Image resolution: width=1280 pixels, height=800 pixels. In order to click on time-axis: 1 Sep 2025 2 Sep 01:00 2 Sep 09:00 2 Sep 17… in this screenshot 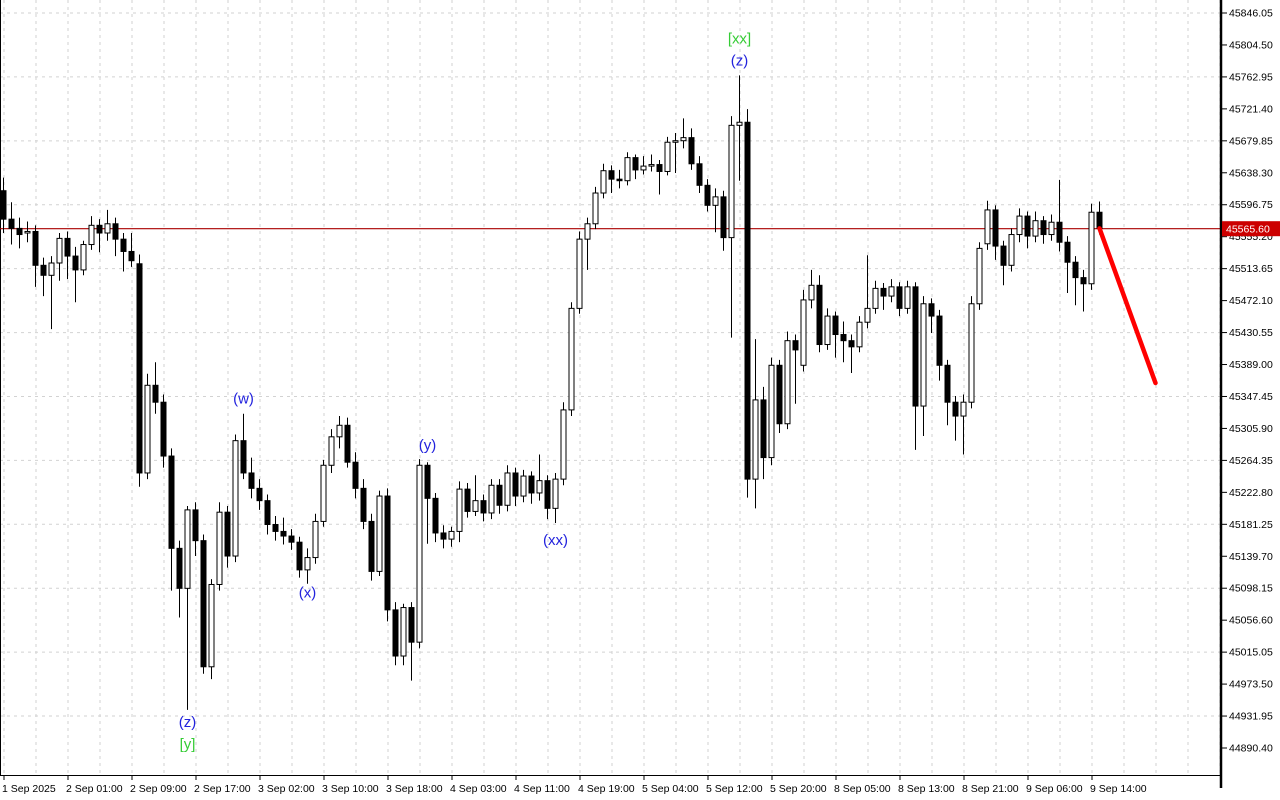, I will do `click(574, 785)`.